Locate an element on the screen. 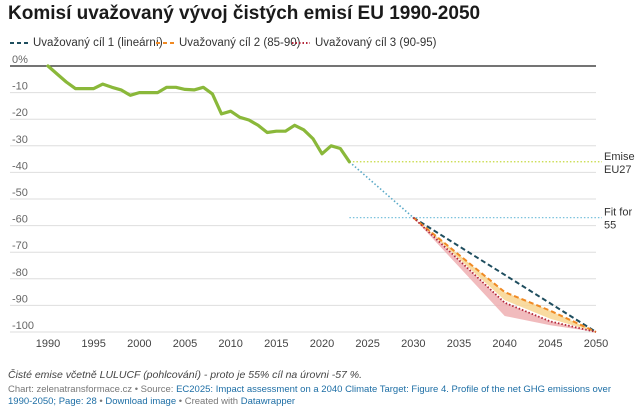 The height and width of the screenshot is (412, 640). y-tick-label: -30 is located at coordinates (20, 140).